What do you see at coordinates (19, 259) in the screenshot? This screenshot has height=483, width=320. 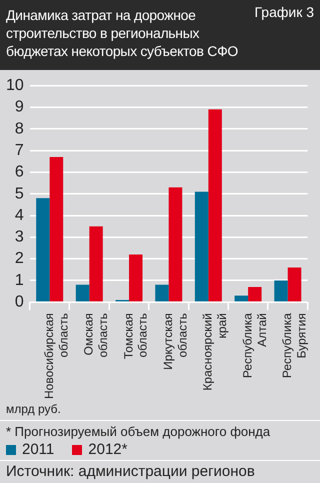 I see `y-tick-label: 2` at bounding box center [19, 259].